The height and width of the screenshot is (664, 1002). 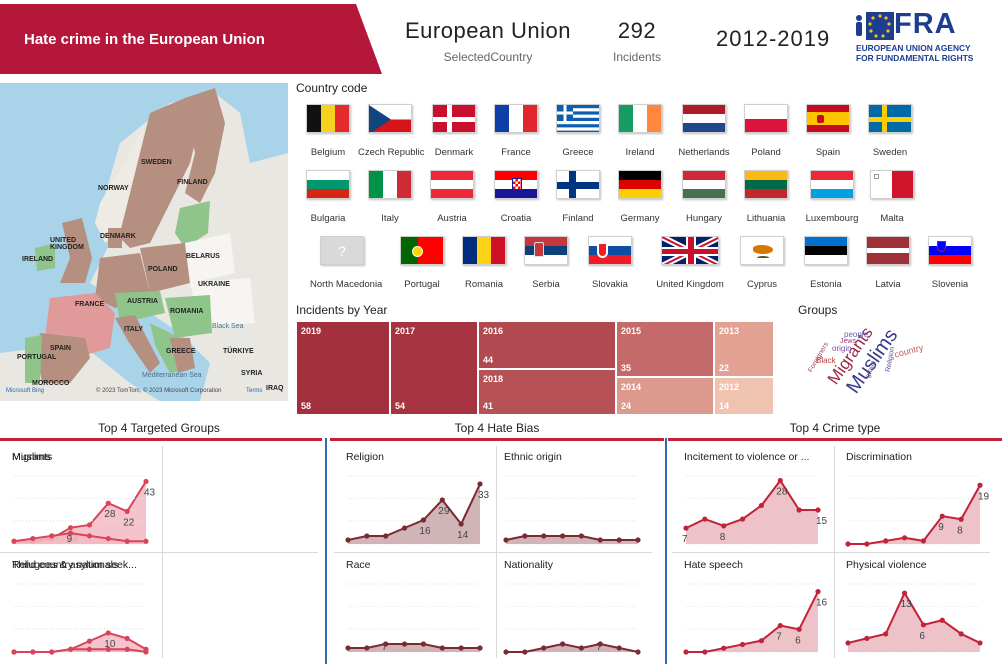 I want to click on treemap-cell-2018: 2018 41, so click(x=547, y=392).